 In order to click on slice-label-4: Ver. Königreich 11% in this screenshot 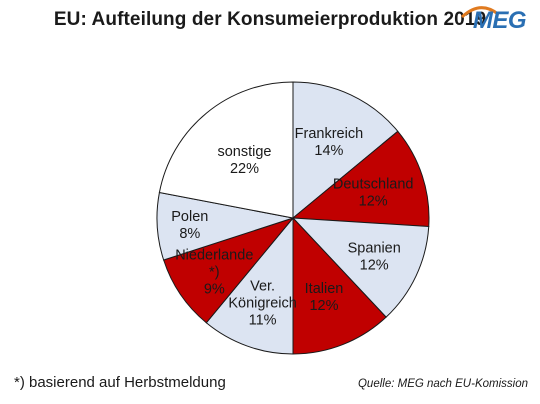, I will do `click(262, 304)`.